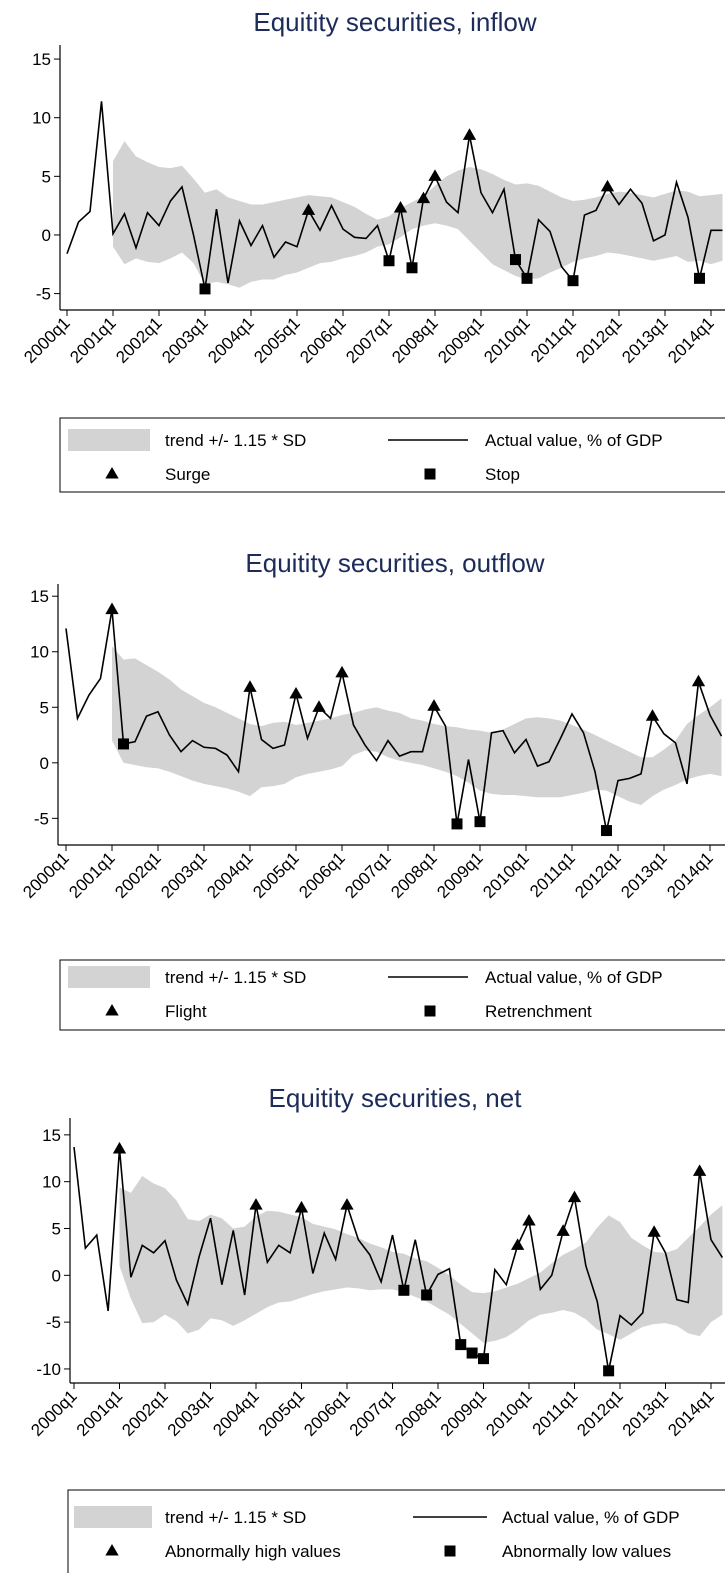 The height and width of the screenshot is (1573, 725). What do you see at coordinates (253, 1551) in the screenshot?
I see `legend-label: Abnormally high values` at bounding box center [253, 1551].